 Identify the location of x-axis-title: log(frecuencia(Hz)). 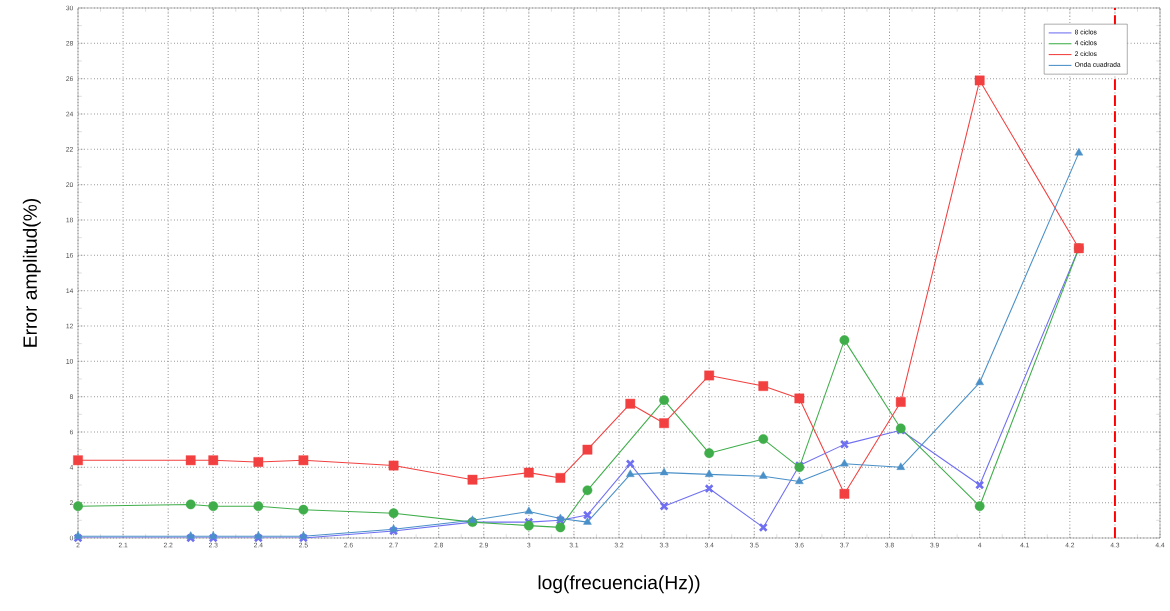
(619, 584).